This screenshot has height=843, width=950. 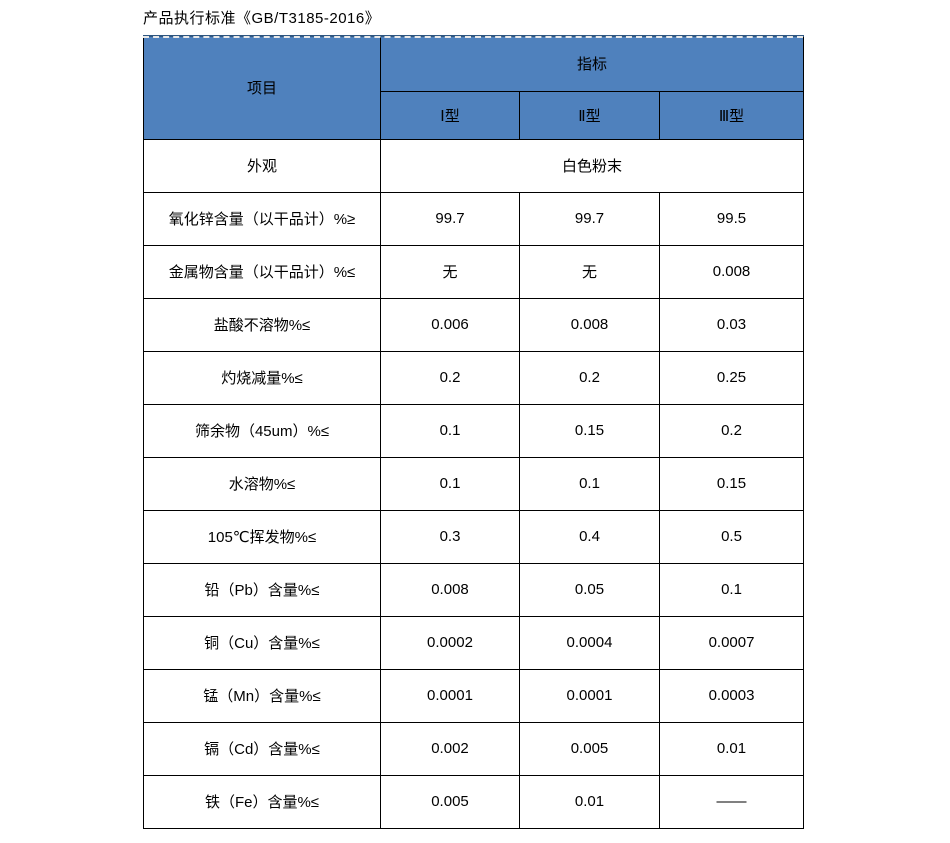 I want to click on spec-value-cell: 0.5, so click(x=731, y=536).